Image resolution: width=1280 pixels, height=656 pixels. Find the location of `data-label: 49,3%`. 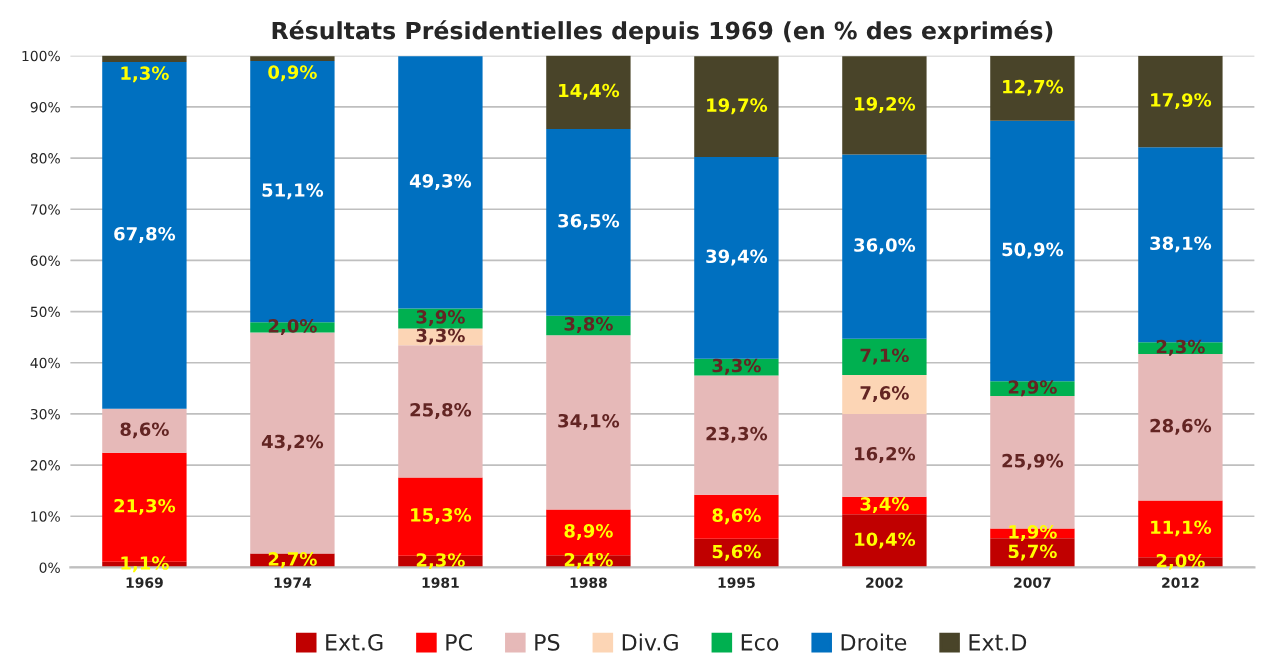

data-label: 49,3% is located at coordinates (440, 181).